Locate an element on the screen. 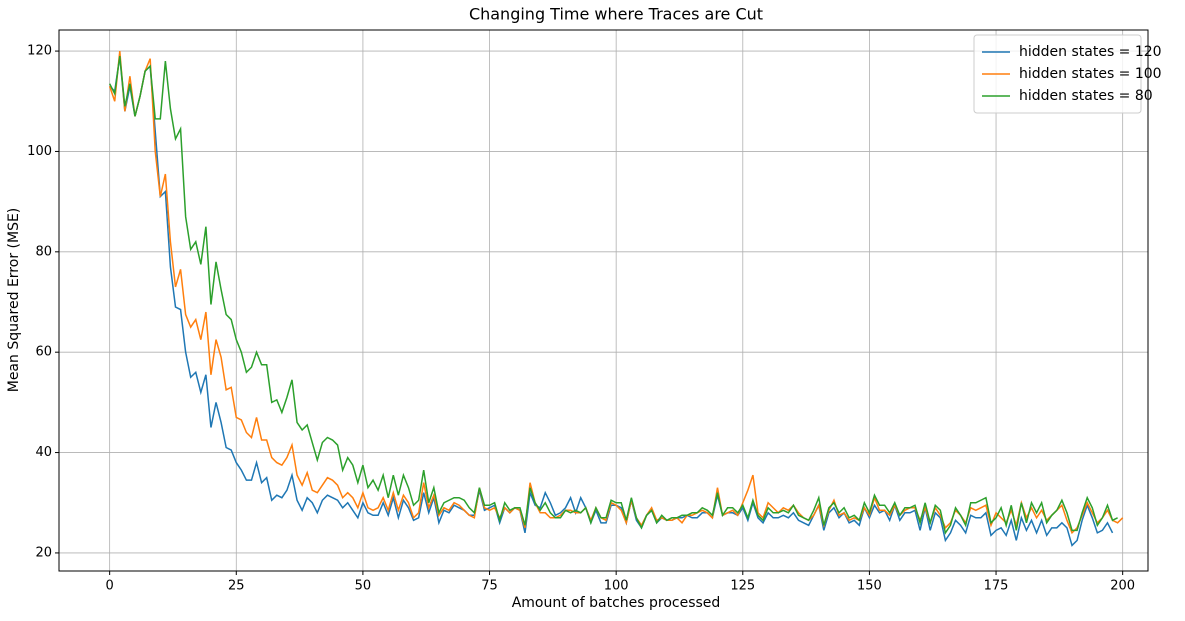  x-tick-label: 200 is located at coordinates (1122, 586).